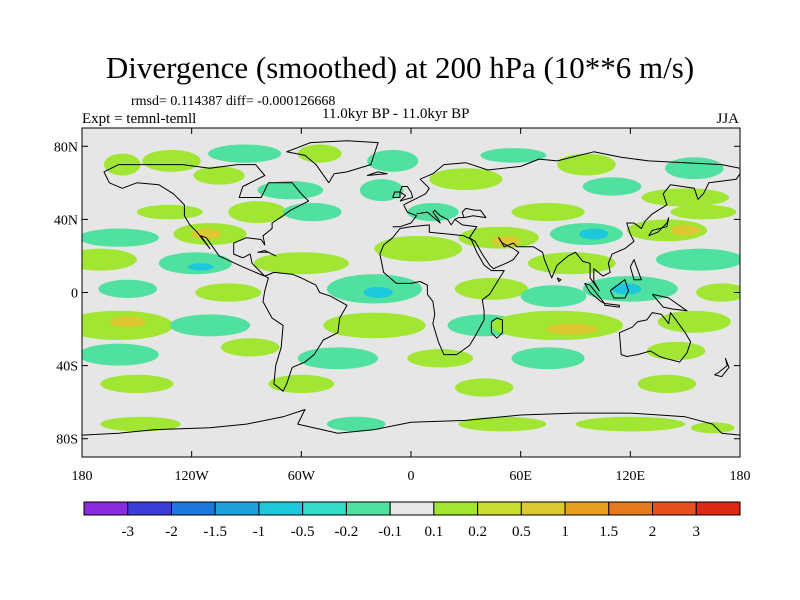 The width and height of the screenshot is (800, 600). What do you see at coordinates (302, 476) in the screenshot?
I see `x-tick-label: 60W` at bounding box center [302, 476].